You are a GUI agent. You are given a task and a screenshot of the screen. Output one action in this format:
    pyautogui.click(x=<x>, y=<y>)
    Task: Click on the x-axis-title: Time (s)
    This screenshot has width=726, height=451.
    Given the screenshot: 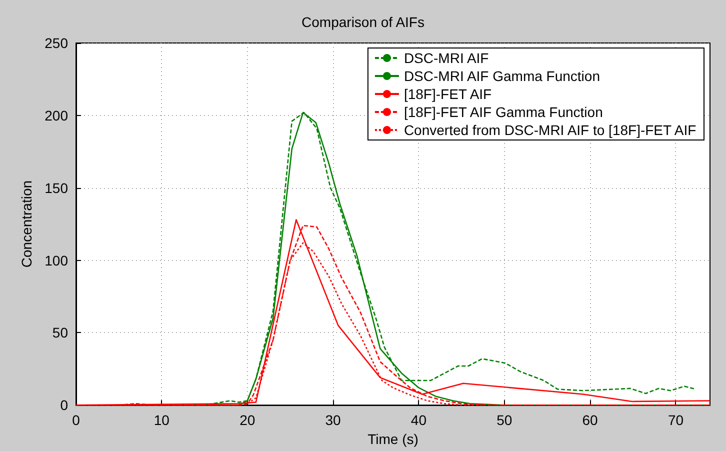 What is the action you would take?
    pyautogui.click(x=393, y=439)
    